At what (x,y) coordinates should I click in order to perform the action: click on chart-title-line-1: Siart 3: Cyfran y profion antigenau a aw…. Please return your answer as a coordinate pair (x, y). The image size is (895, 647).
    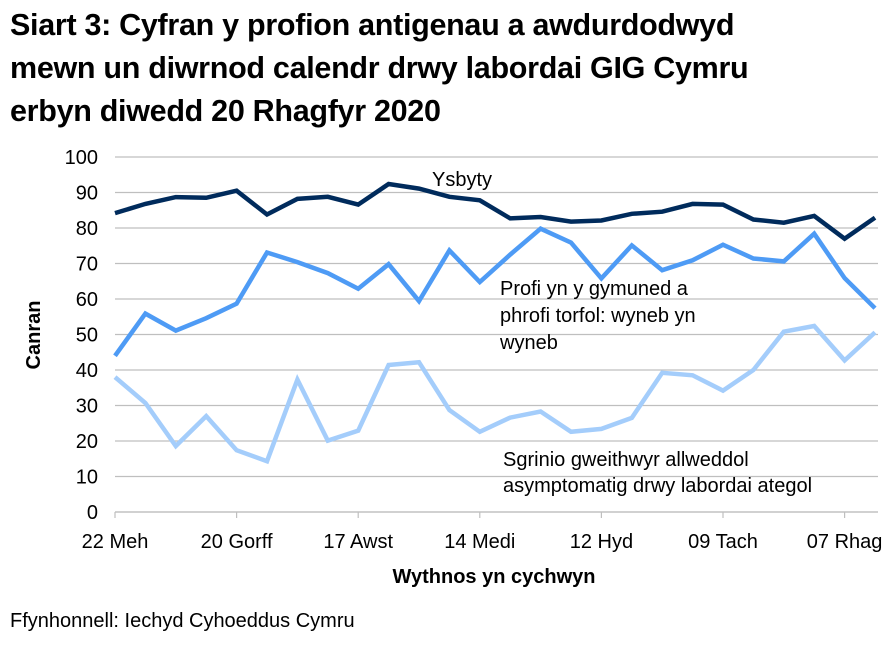
    Looking at the image, I should click on (372, 25).